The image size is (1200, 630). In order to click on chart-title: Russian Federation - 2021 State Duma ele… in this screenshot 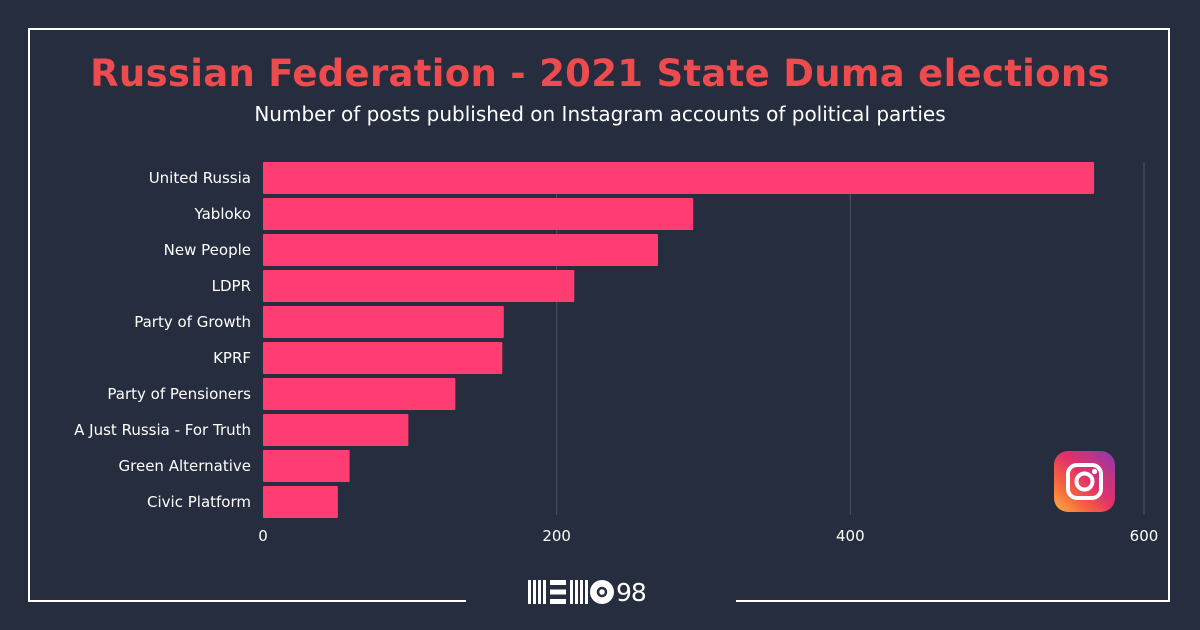, I will do `click(600, 73)`.